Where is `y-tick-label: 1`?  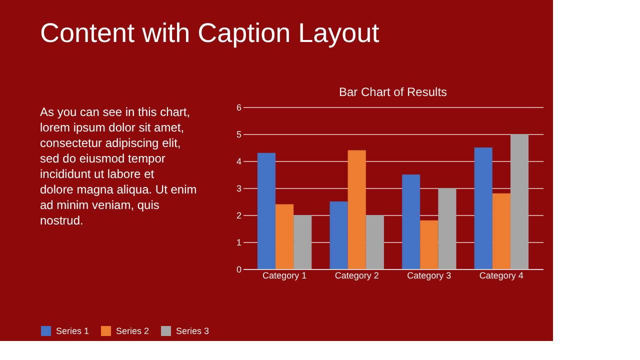
y-tick-label: 1 is located at coordinates (239, 243).